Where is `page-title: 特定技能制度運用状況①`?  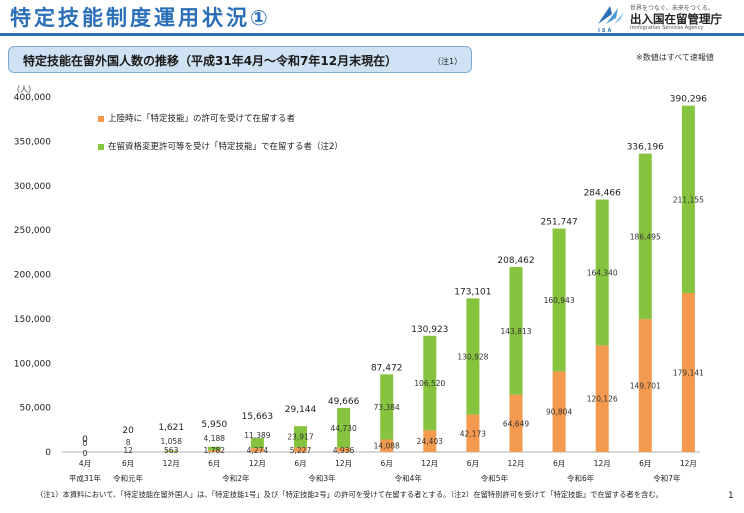
page-title: 特定技能制度運用状況① is located at coordinates (140, 18).